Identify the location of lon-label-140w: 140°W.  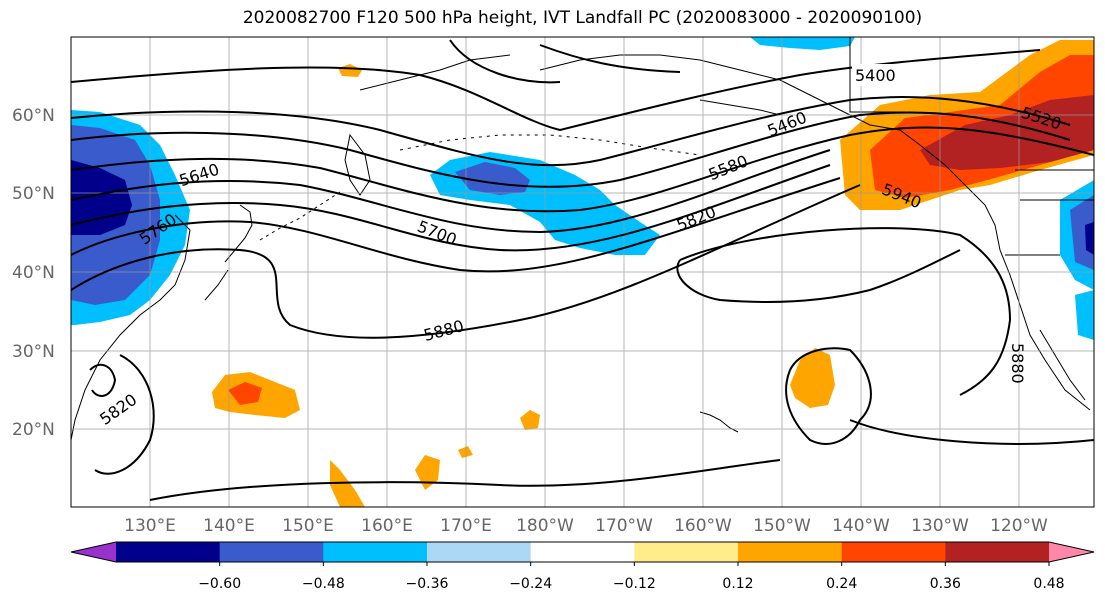
(861, 526).